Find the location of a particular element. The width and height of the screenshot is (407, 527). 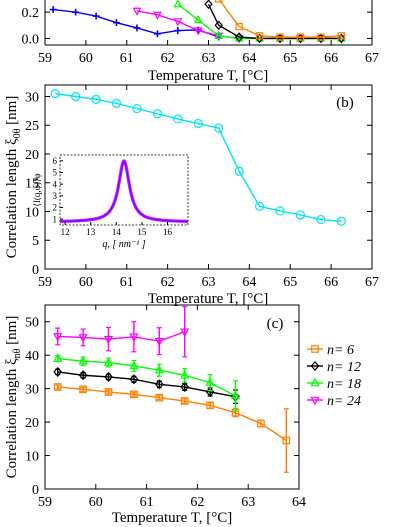

inset-ytick-label: 4 is located at coordinates (55, 184).